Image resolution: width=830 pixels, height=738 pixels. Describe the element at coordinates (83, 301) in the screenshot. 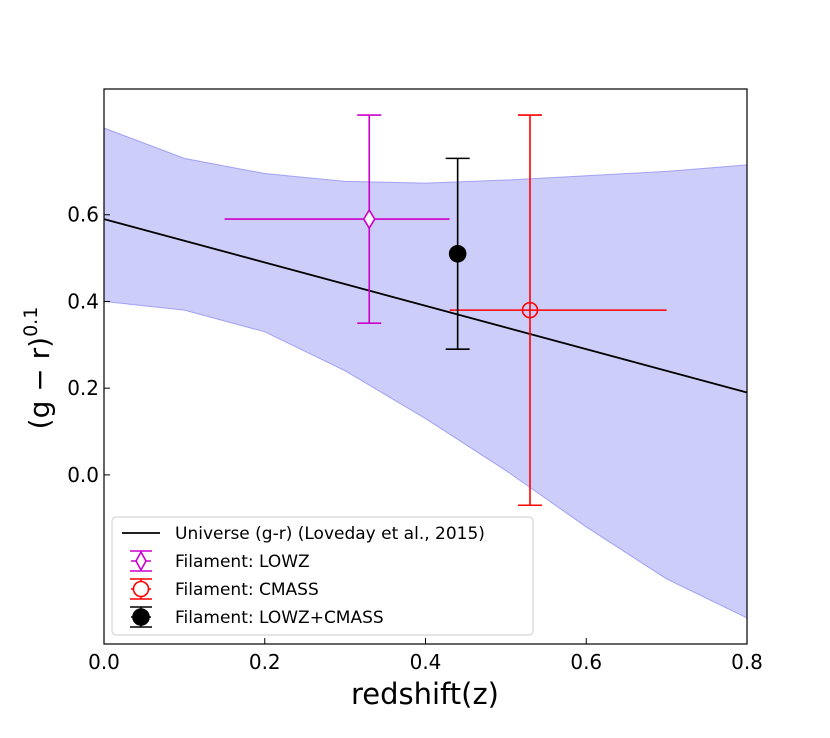

I see `y-tick-label: 0.4` at that location.